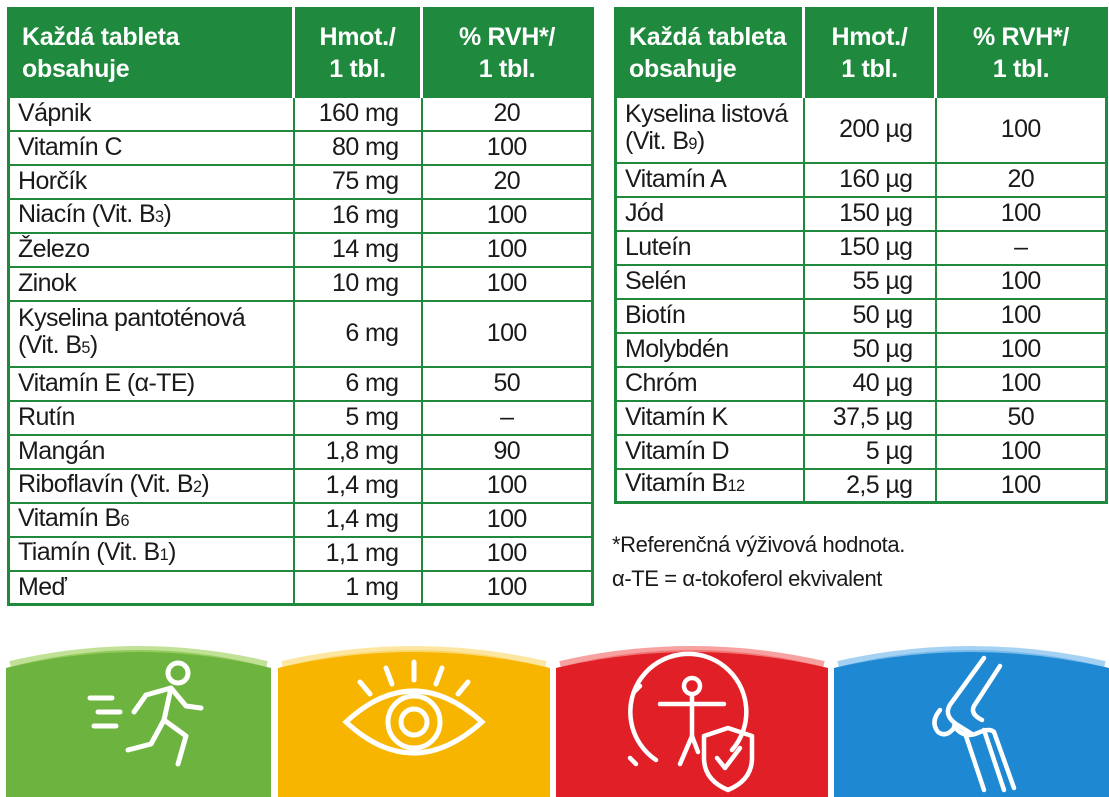 The image size is (1109, 797). What do you see at coordinates (747, 578) in the screenshot?
I see `footnote-alpha-te: α-TE = α-tokoferol ekvivalent` at bounding box center [747, 578].